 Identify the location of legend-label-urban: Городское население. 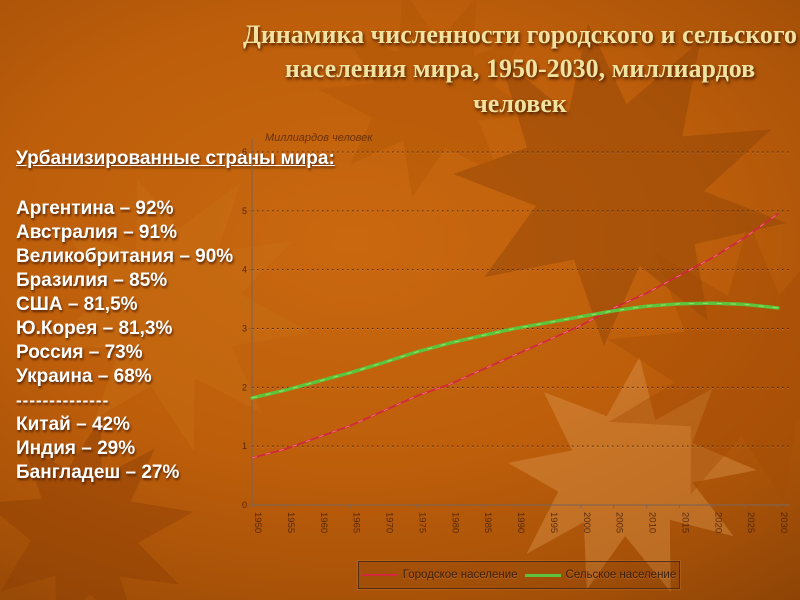
(460, 575).